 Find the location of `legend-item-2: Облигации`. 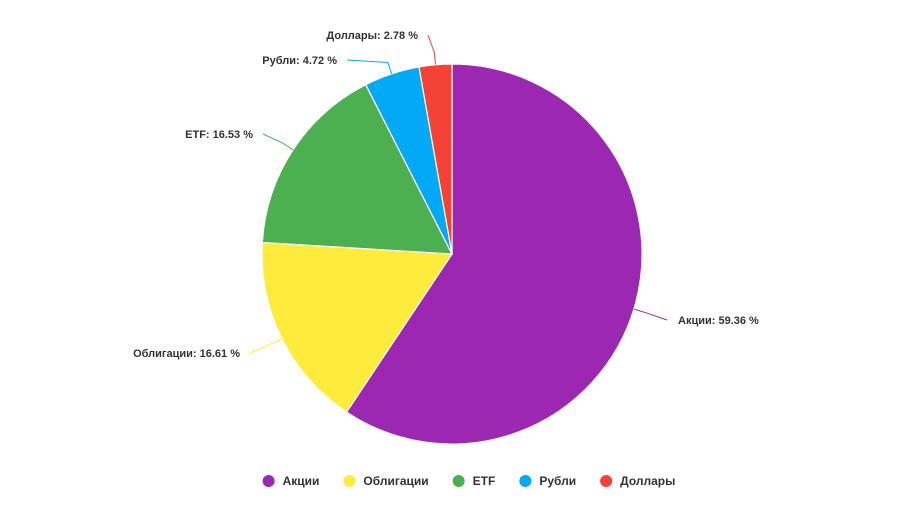

legend-item-2: Облигации is located at coordinates (386, 481).